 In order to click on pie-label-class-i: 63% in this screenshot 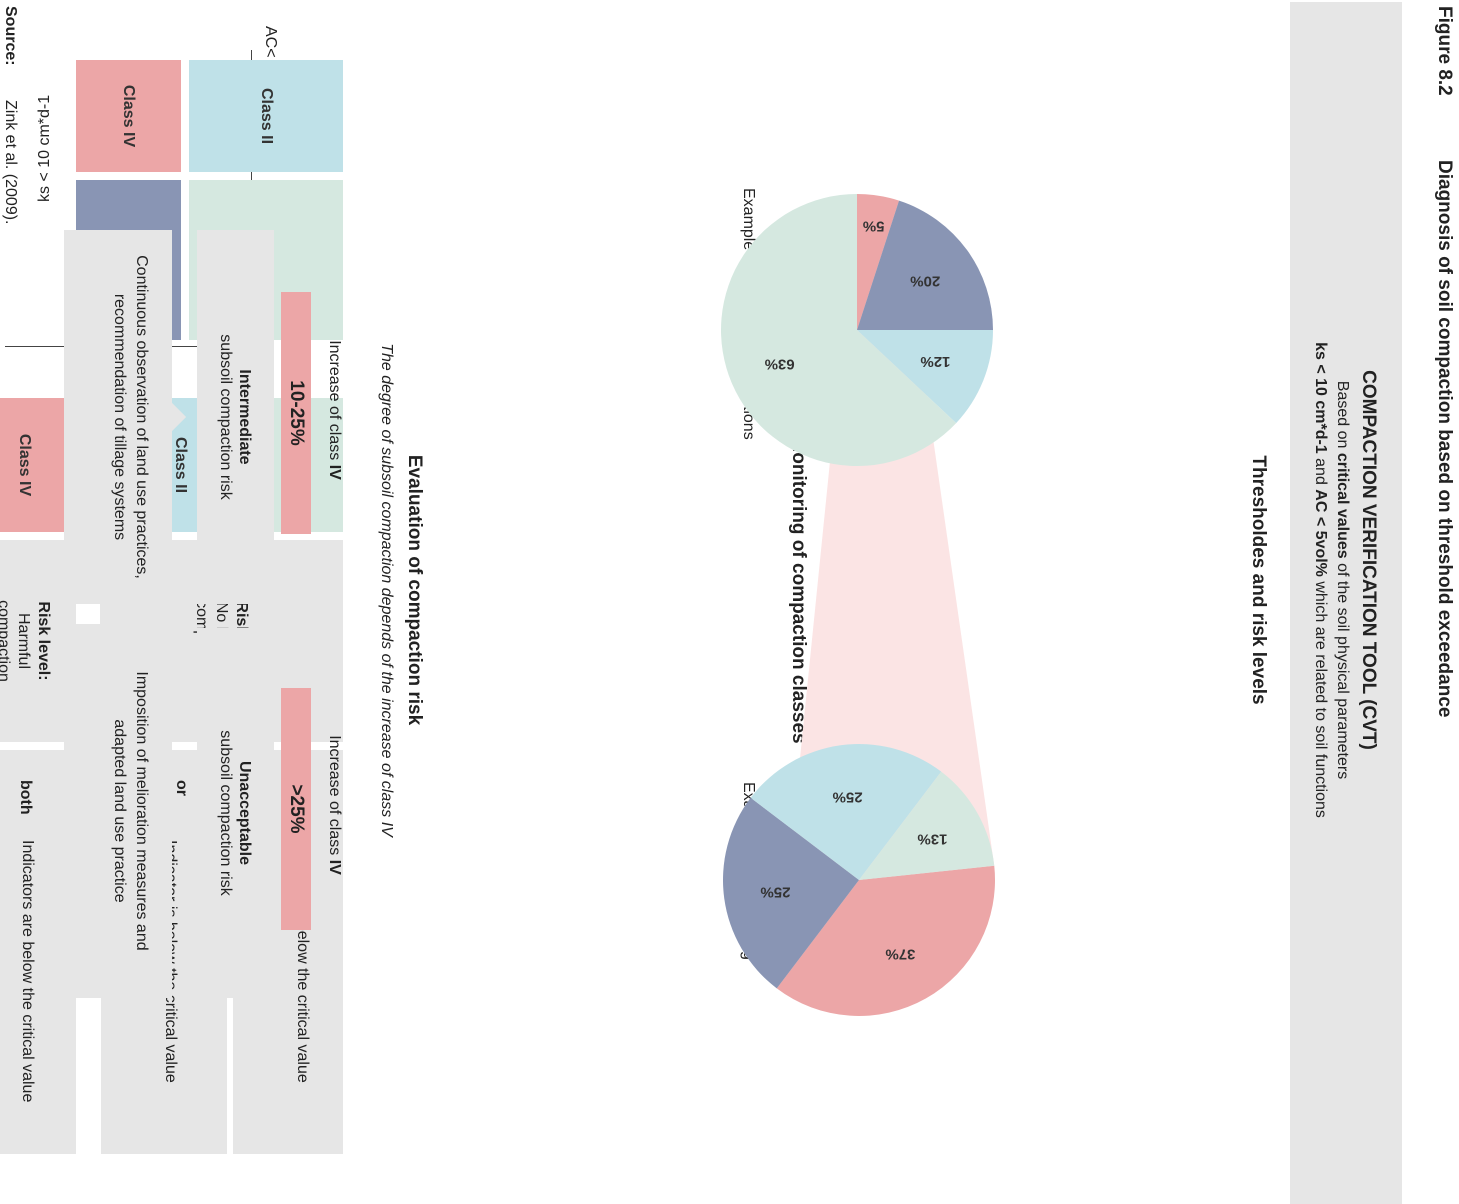, I will do `click(780, 364)`.